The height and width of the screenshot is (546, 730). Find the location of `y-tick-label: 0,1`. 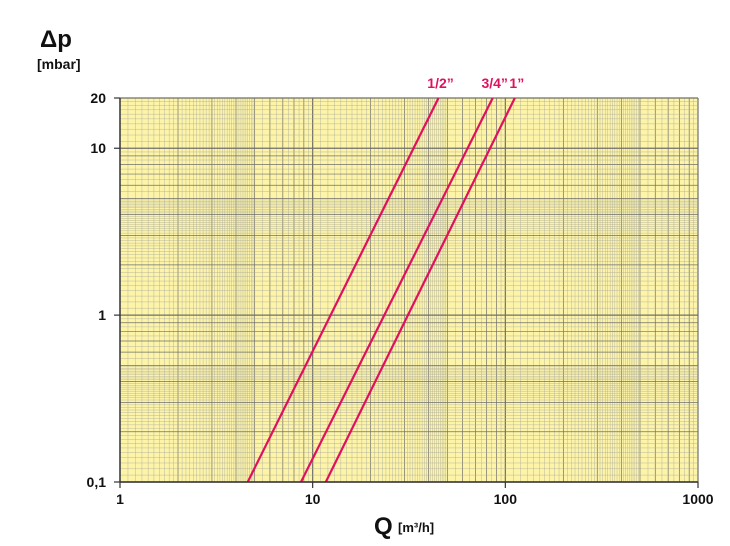

y-tick-label: 0,1 is located at coordinates (97, 482).